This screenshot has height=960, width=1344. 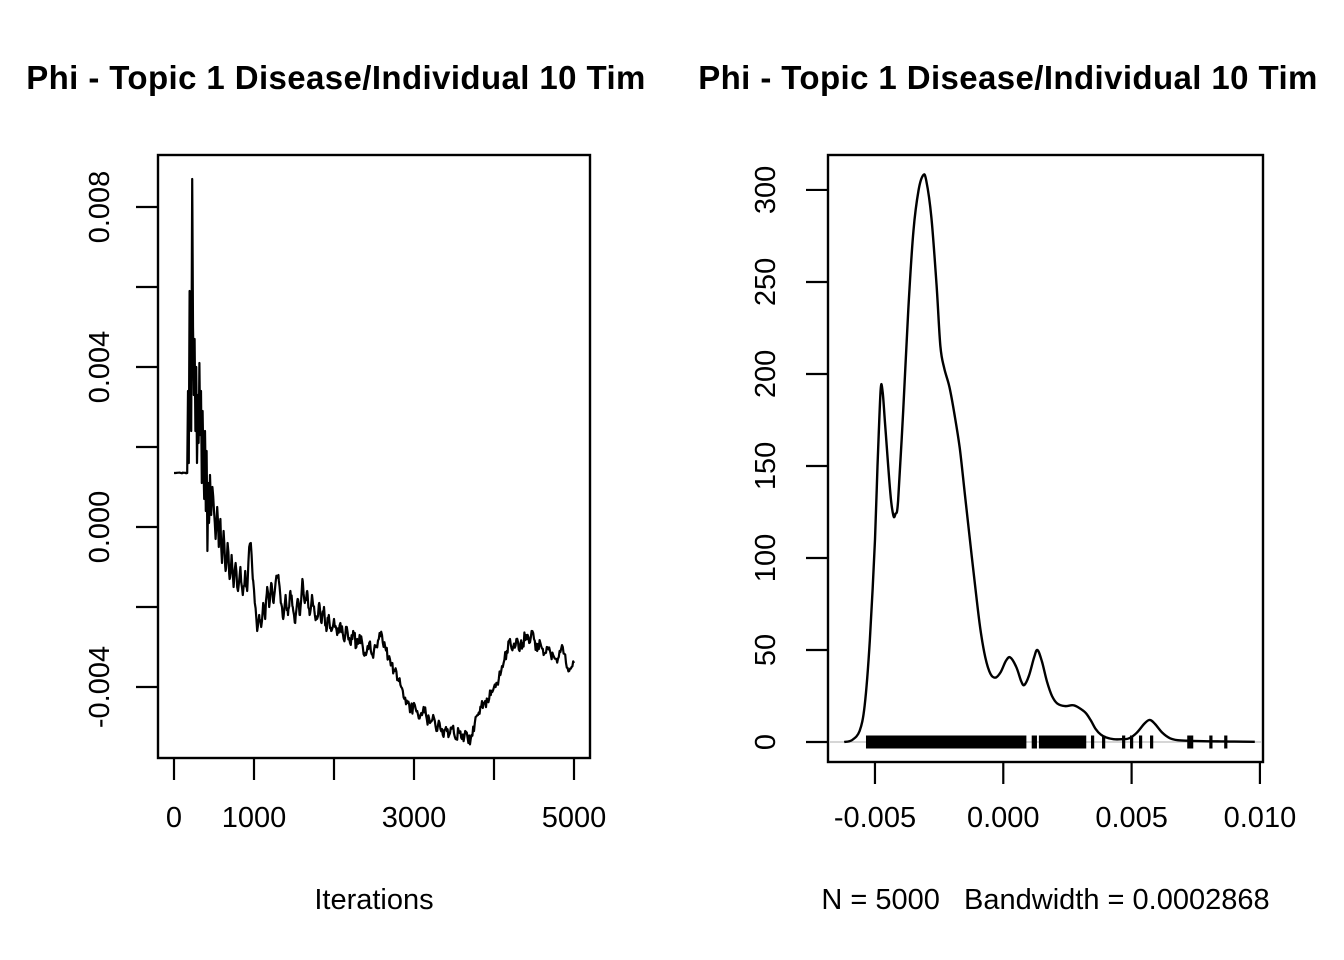 I want to click on density-y-tick-label: 0, so click(x=766, y=742).